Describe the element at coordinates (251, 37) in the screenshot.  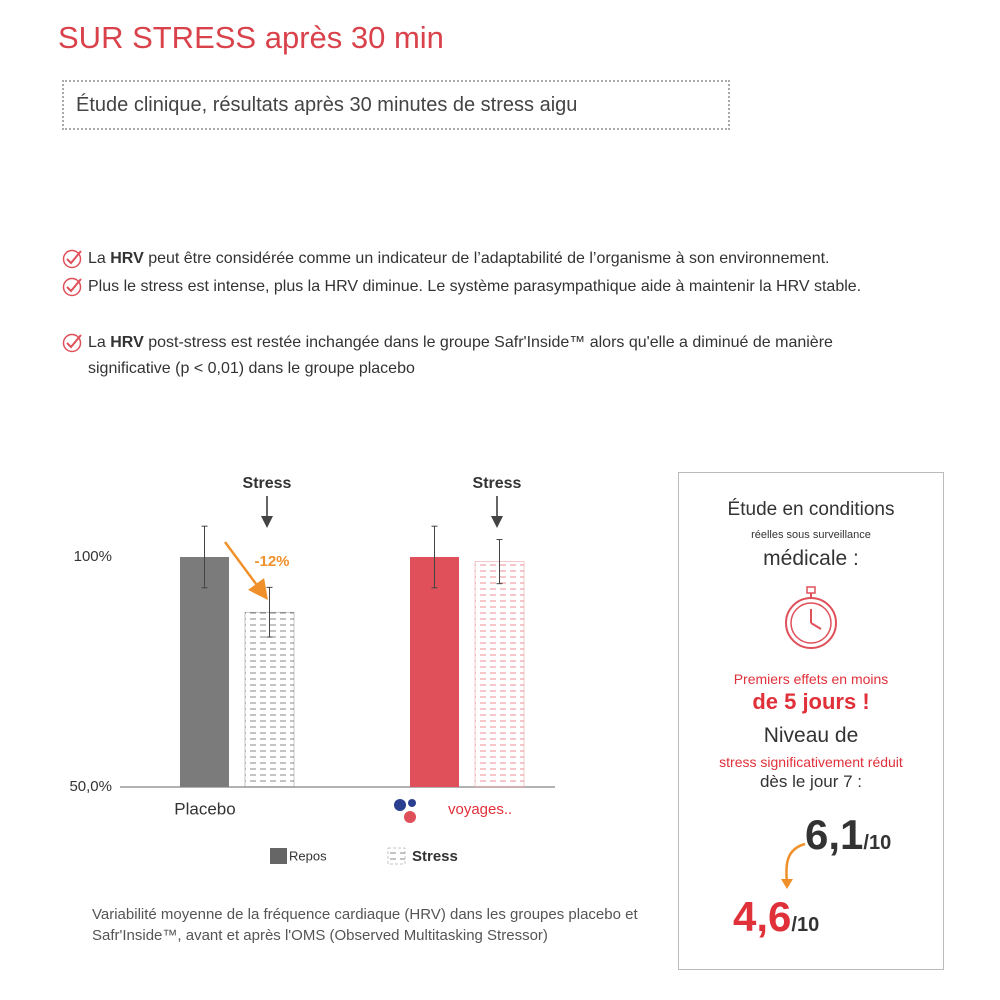
I see `title: SUR STRESS après 30 min` at that location.